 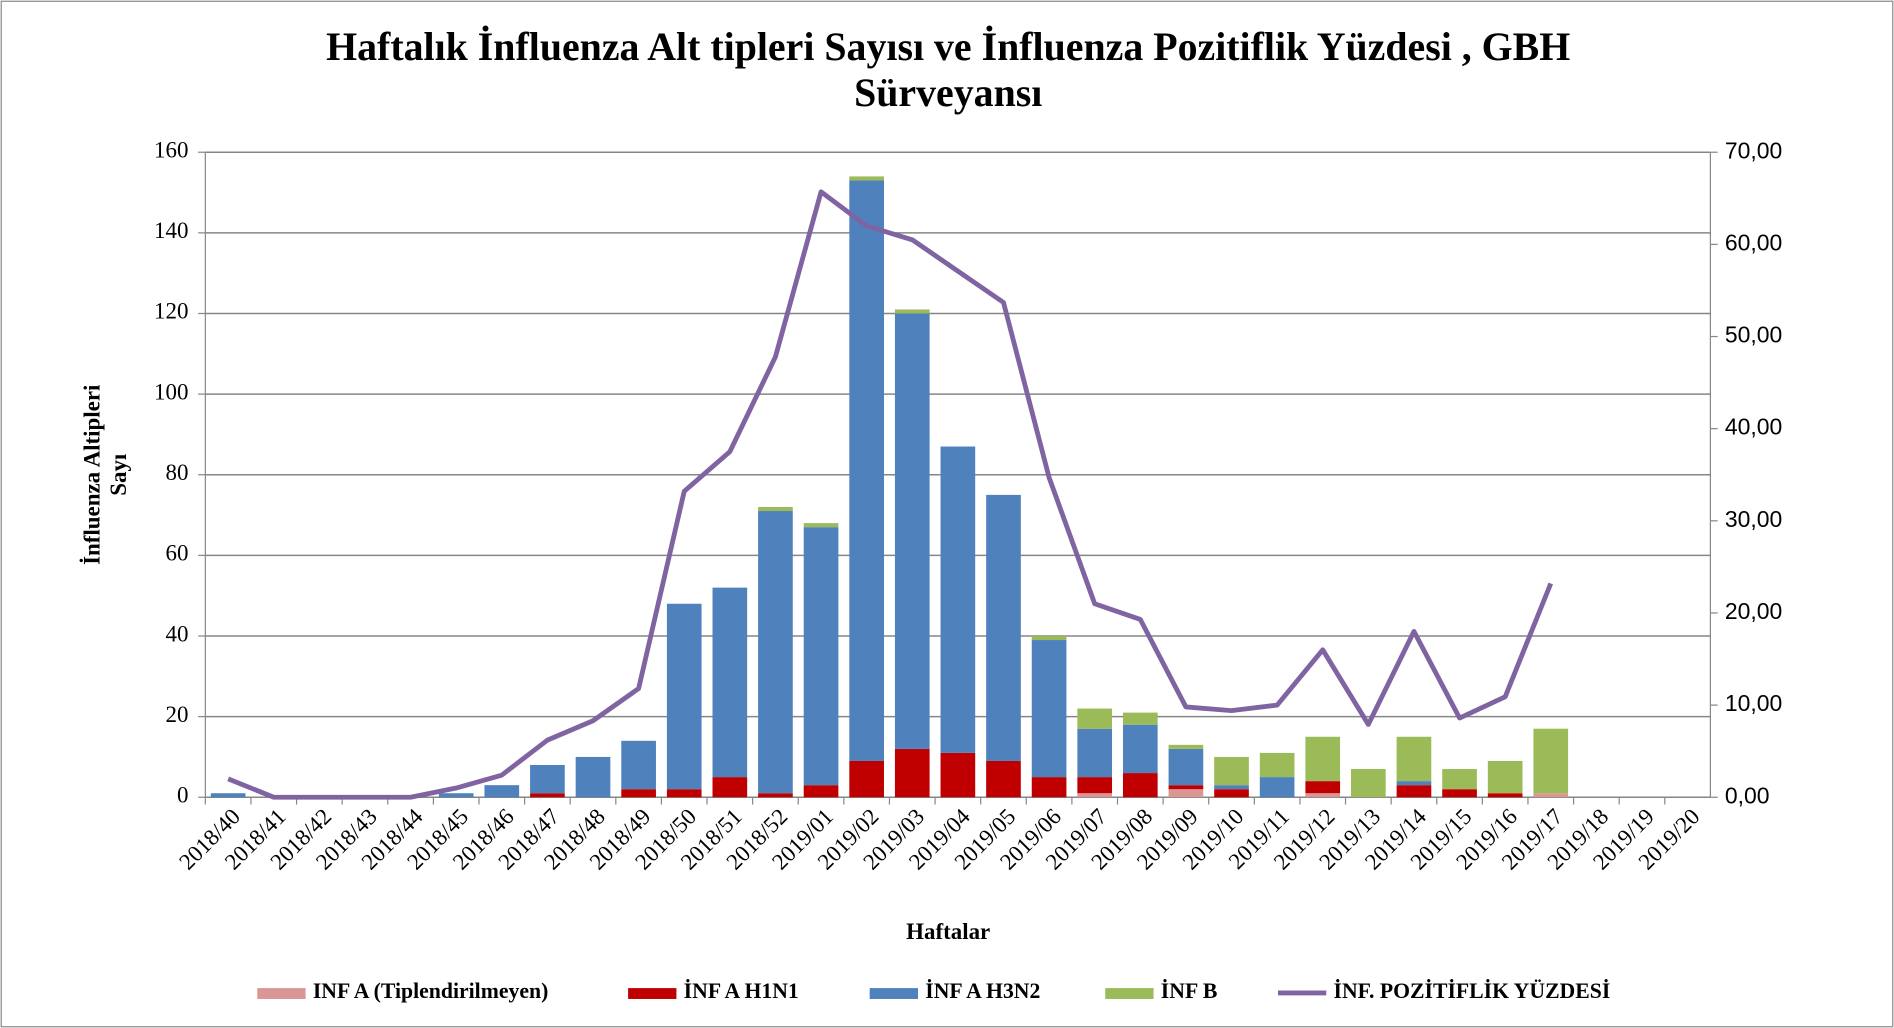 What do you see at coordinates (948, 92) in the screenshot?
I see `chart-title: Sürveyansı` at bounding box center [948, 92].